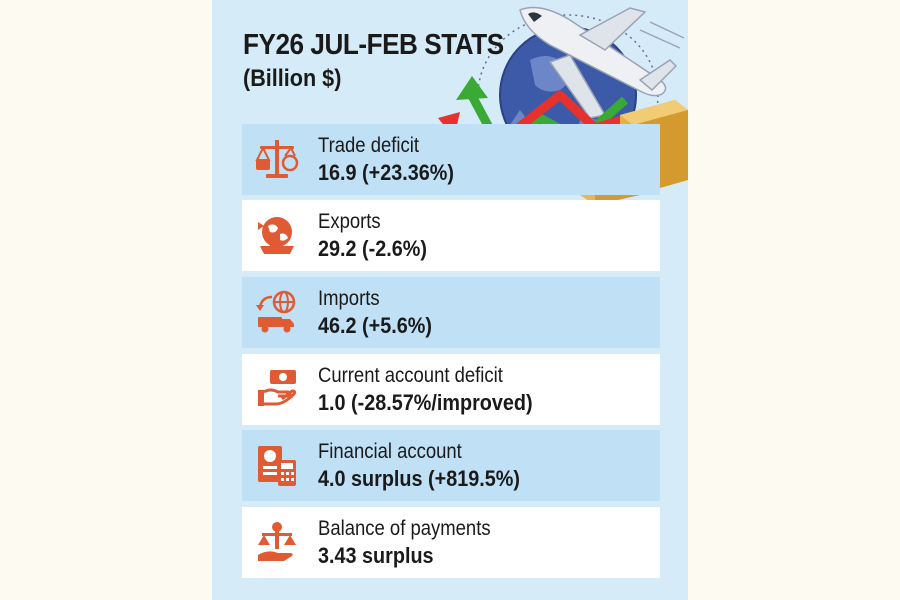  I want to click on stat-row-balance-of-payments: Balance of payments 3.43 surplus, so click(451, 542).